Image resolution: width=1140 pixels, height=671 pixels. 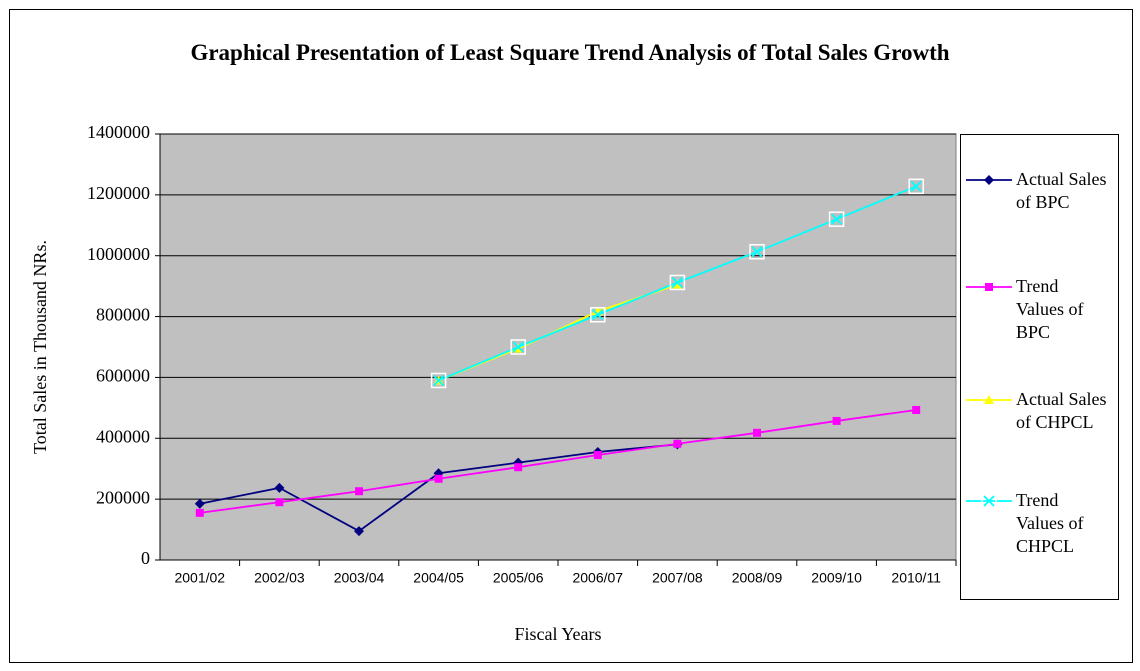 I want to click on y-tick-label: 0, so click(x=145, y=558).